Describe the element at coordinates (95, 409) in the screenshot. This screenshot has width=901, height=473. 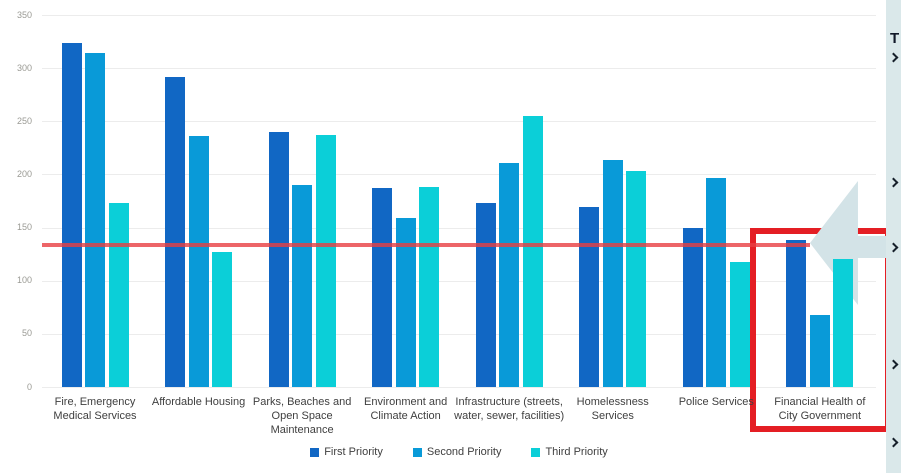
I see `x-axis-category-label: Fire, Emergency Medical Services` at that location.